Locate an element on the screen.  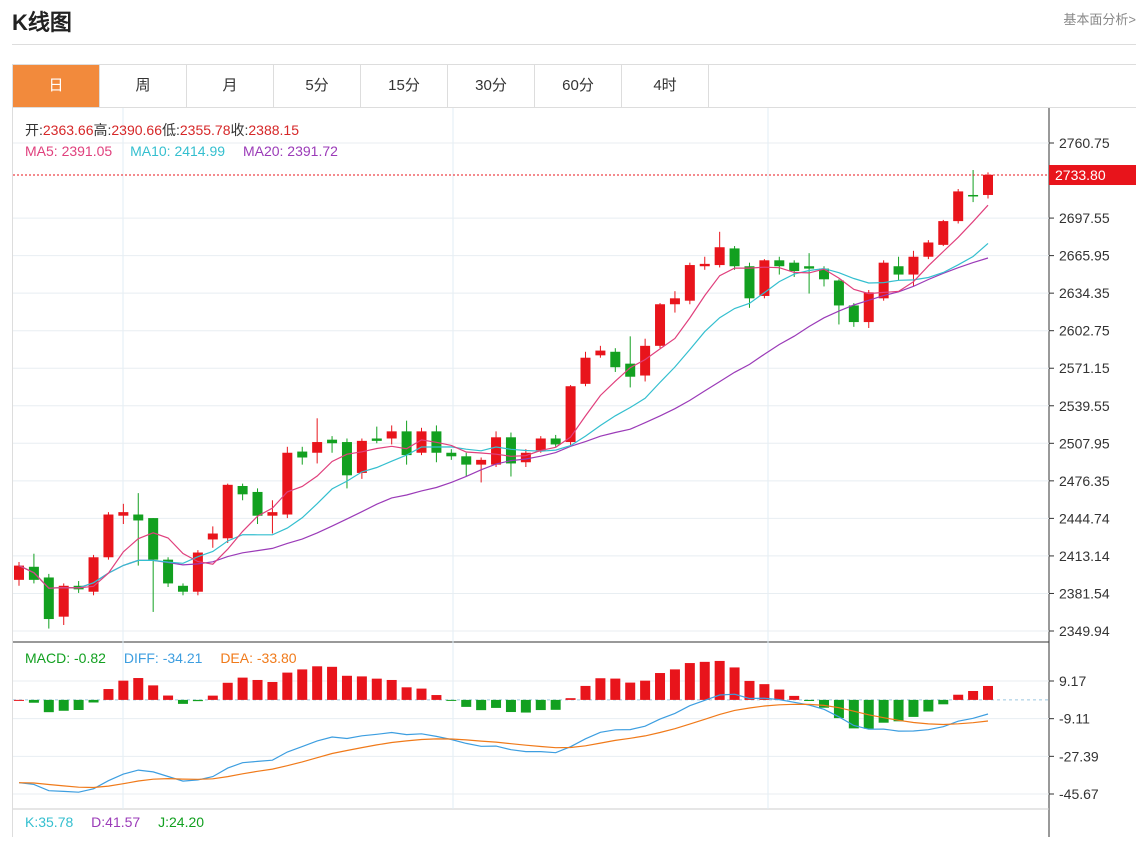
price-tick-label: 2444.74 is located at coordinates (1084, 518).